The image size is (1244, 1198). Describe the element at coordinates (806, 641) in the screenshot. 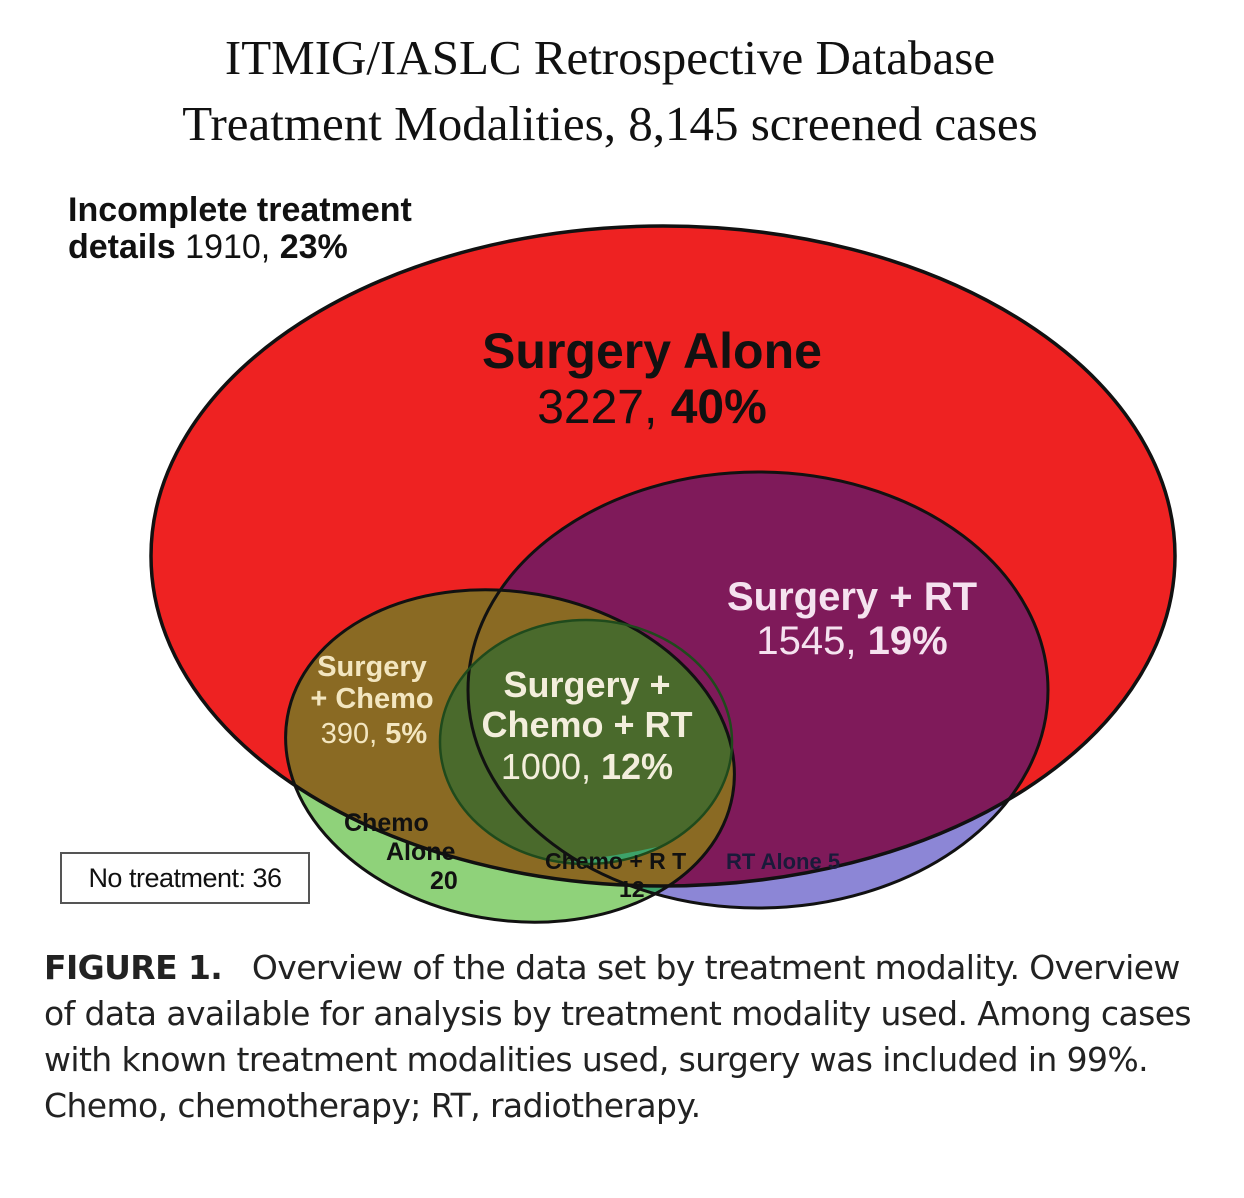

I see `surgery-rt-count: 1545,` at that location.